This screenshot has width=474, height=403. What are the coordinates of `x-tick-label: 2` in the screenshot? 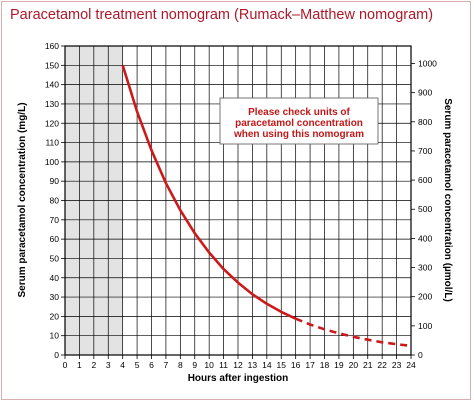 It's located at (93, 365).